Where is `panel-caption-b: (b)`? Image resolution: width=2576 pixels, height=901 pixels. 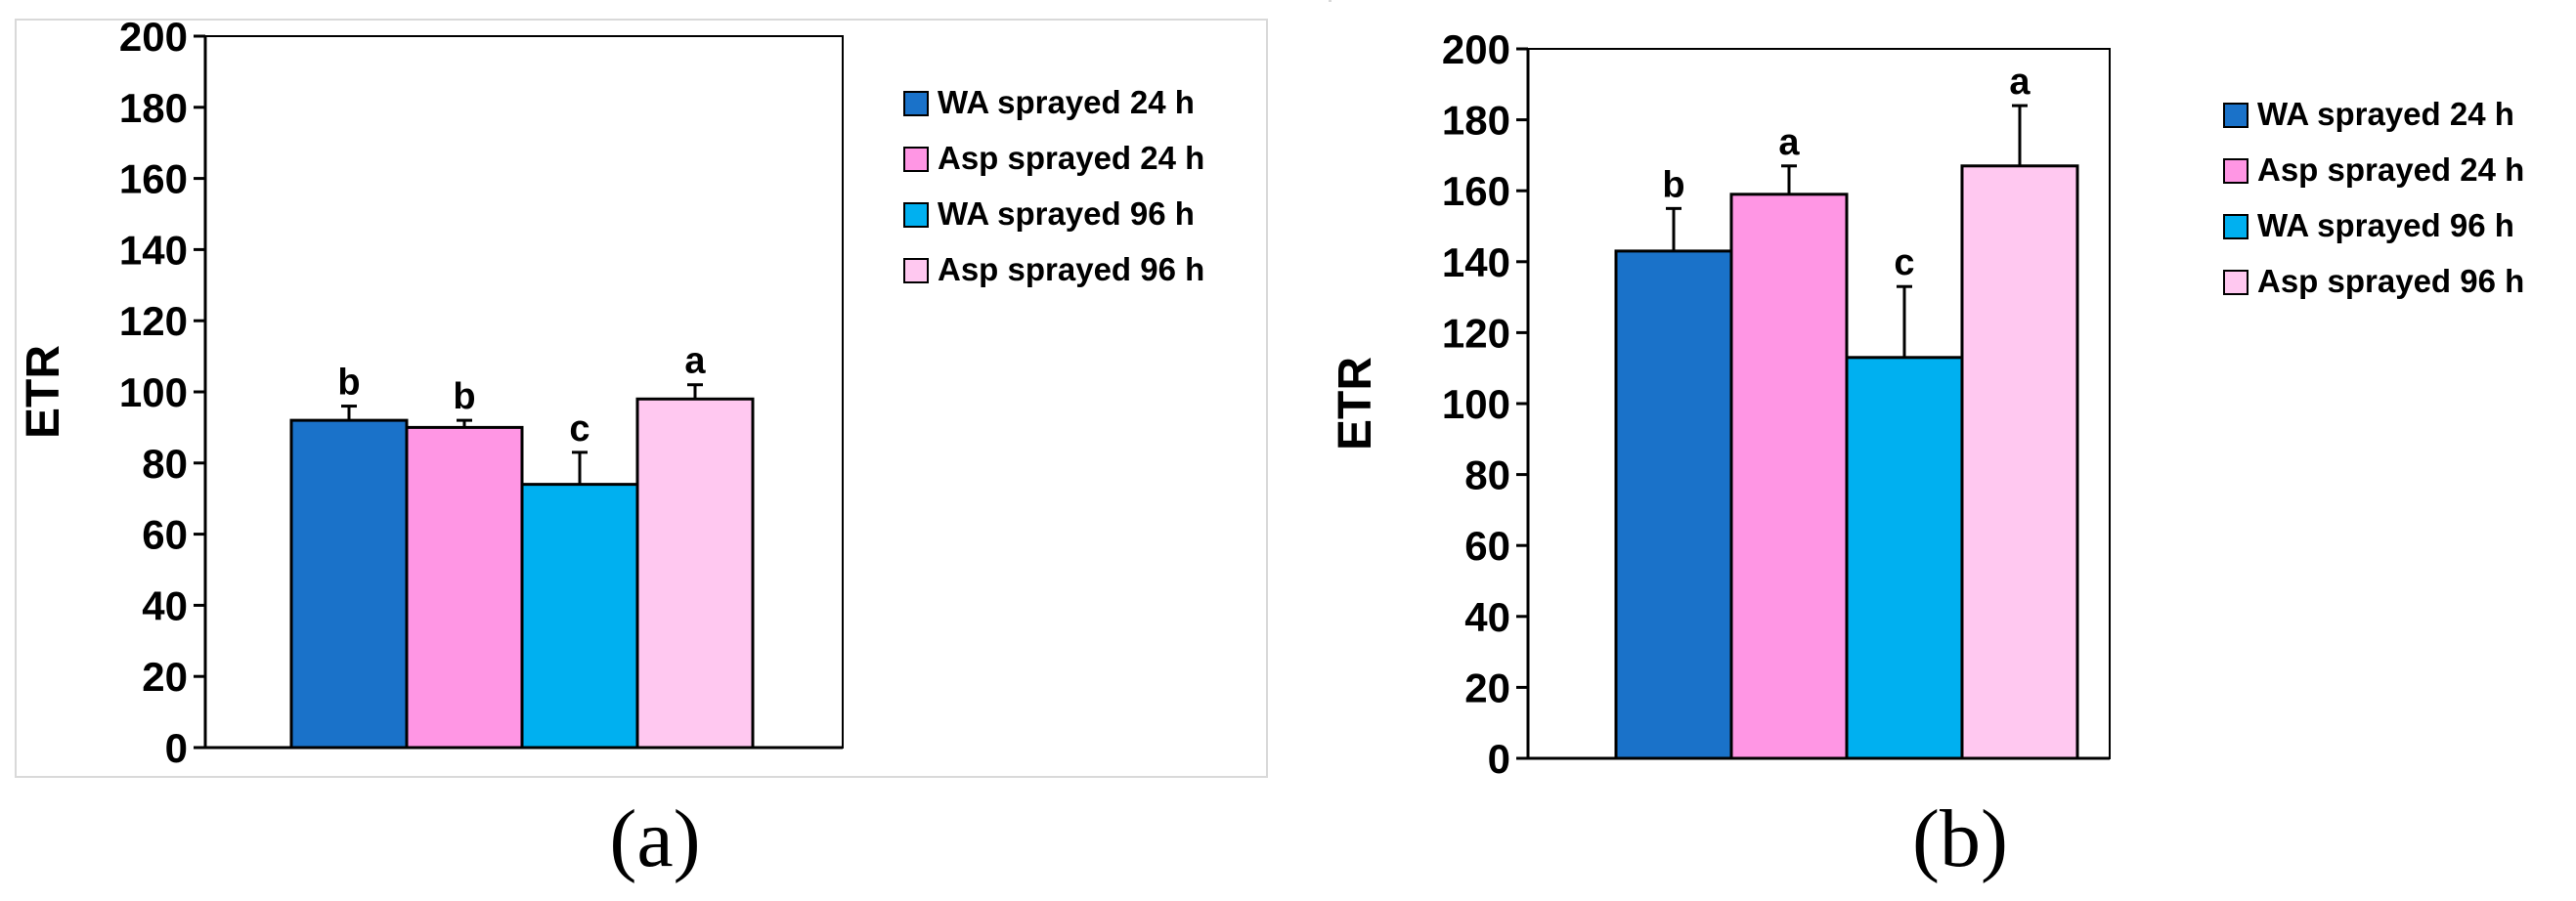
panel-caption-b: (b) is located at coordinates (1960, 839).